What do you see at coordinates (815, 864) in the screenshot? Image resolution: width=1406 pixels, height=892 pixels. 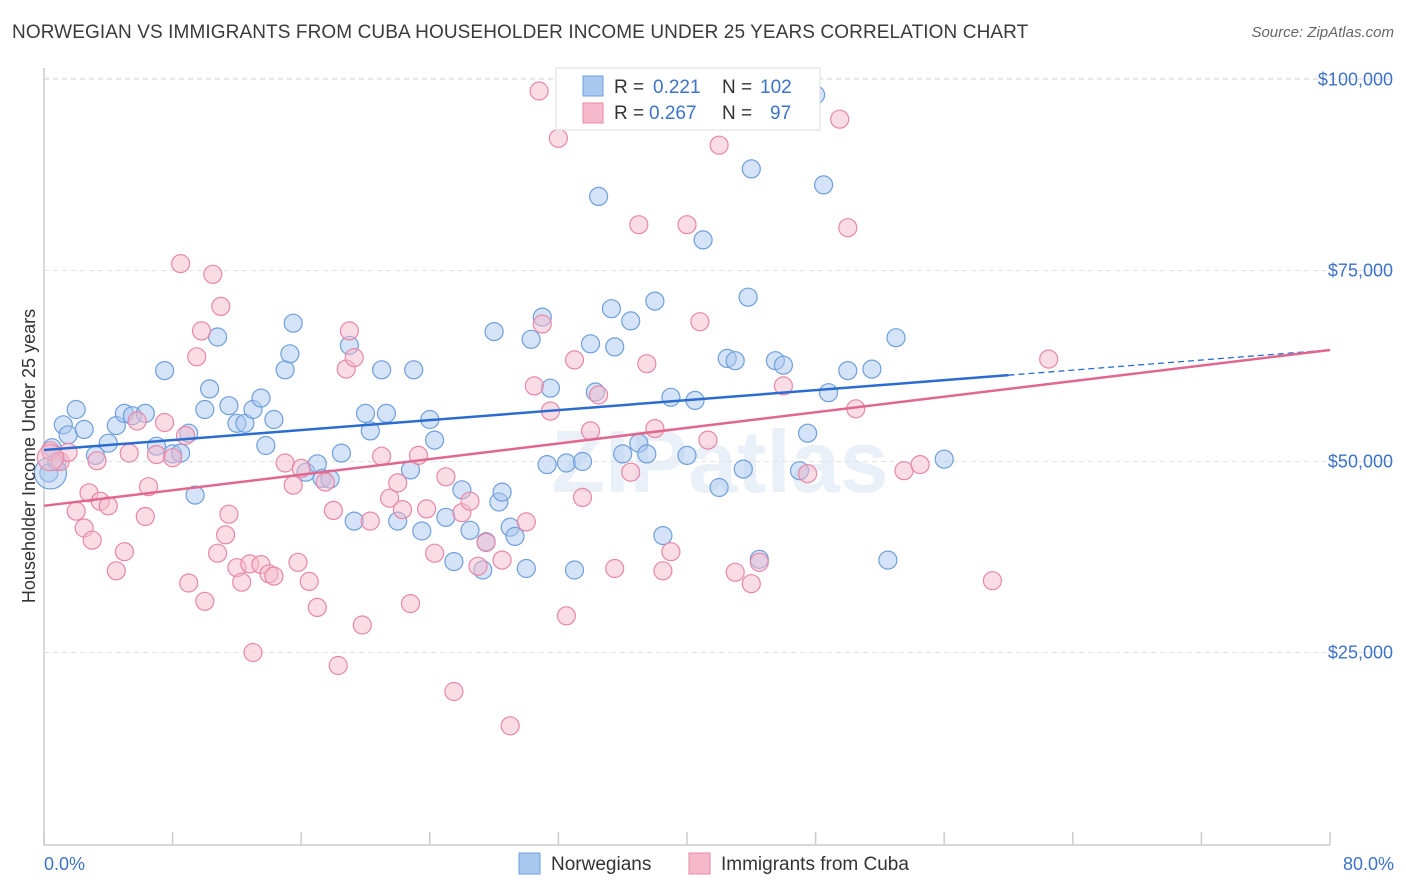 I see `bottom-legend-label-cuba: Immigrants from Cuba` at bounding box center [815, 864].